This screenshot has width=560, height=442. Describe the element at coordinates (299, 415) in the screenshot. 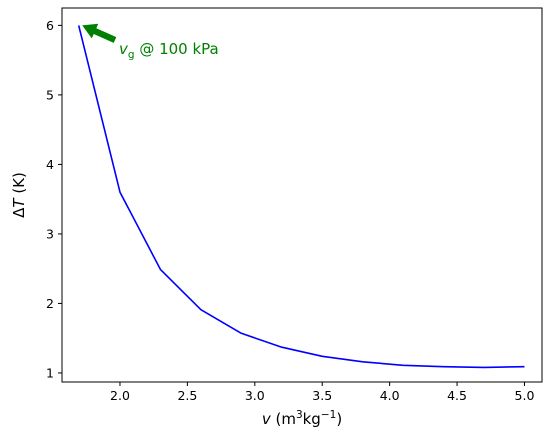

I see `x-axis-unit-sup-1: 3` at that location.